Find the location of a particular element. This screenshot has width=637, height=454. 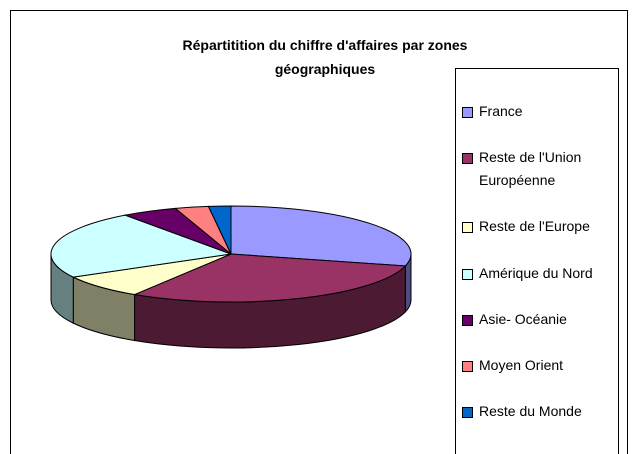

legend-item: Moyen Orient is located at coordinates (540, 365).